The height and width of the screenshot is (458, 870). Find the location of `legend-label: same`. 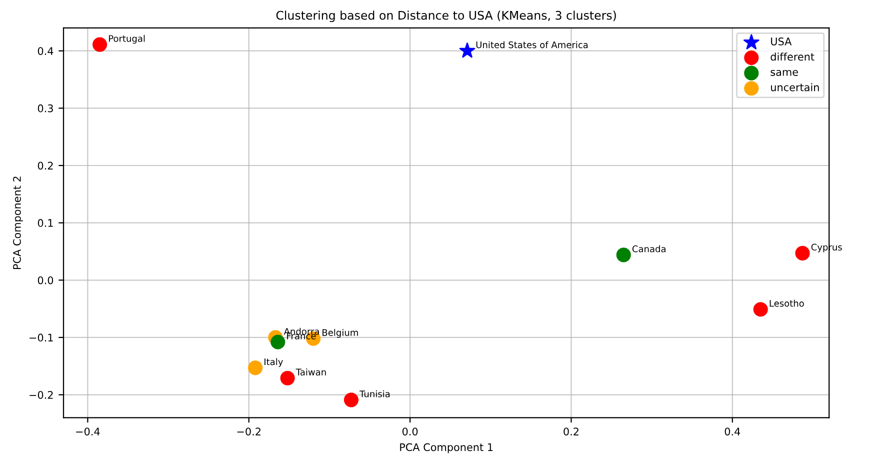

legend-label: same is located at coordinates (784, 73).